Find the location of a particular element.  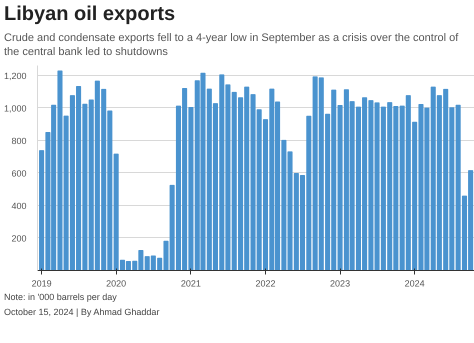

chart-subtitle: Crude and condensate exports fell to a 4-year low in September as a crisis over the control of the central bank led to shutdowns is located at coordinates (232, 45).